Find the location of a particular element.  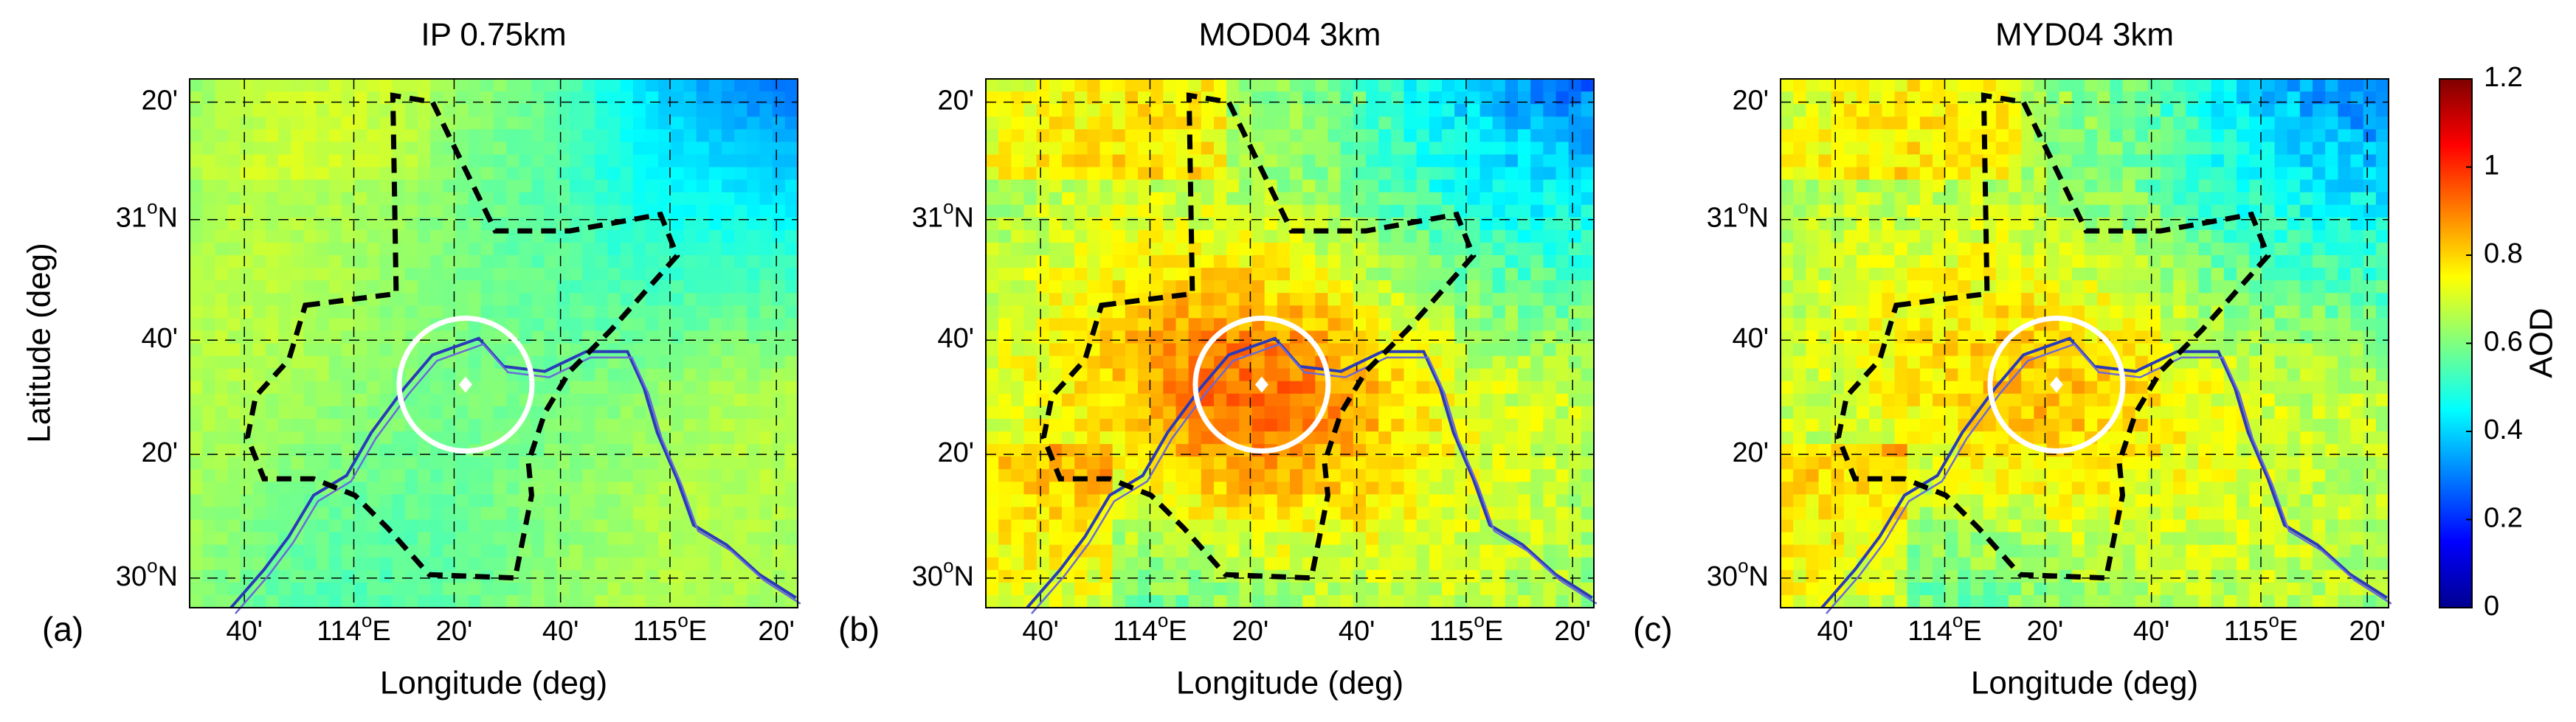

x-tick-label: 114oE is located at coordinates (1150, 628).